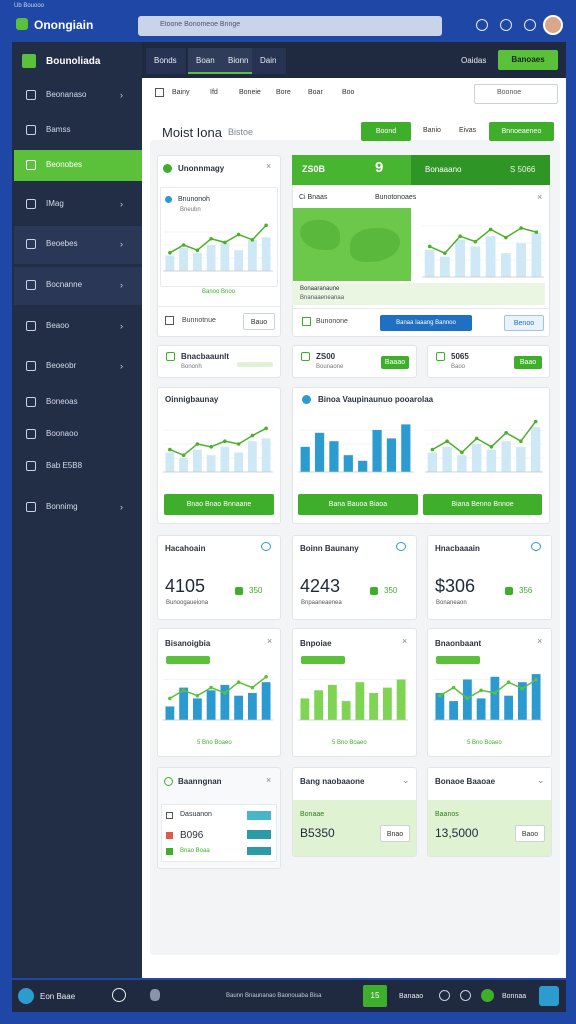 The height and width of the screenshot is (1024, 576). Describe the element at coordinates (219, 504) in the screenshot. I see `card-button: Bnao Bnao Bnnaane` at that location.